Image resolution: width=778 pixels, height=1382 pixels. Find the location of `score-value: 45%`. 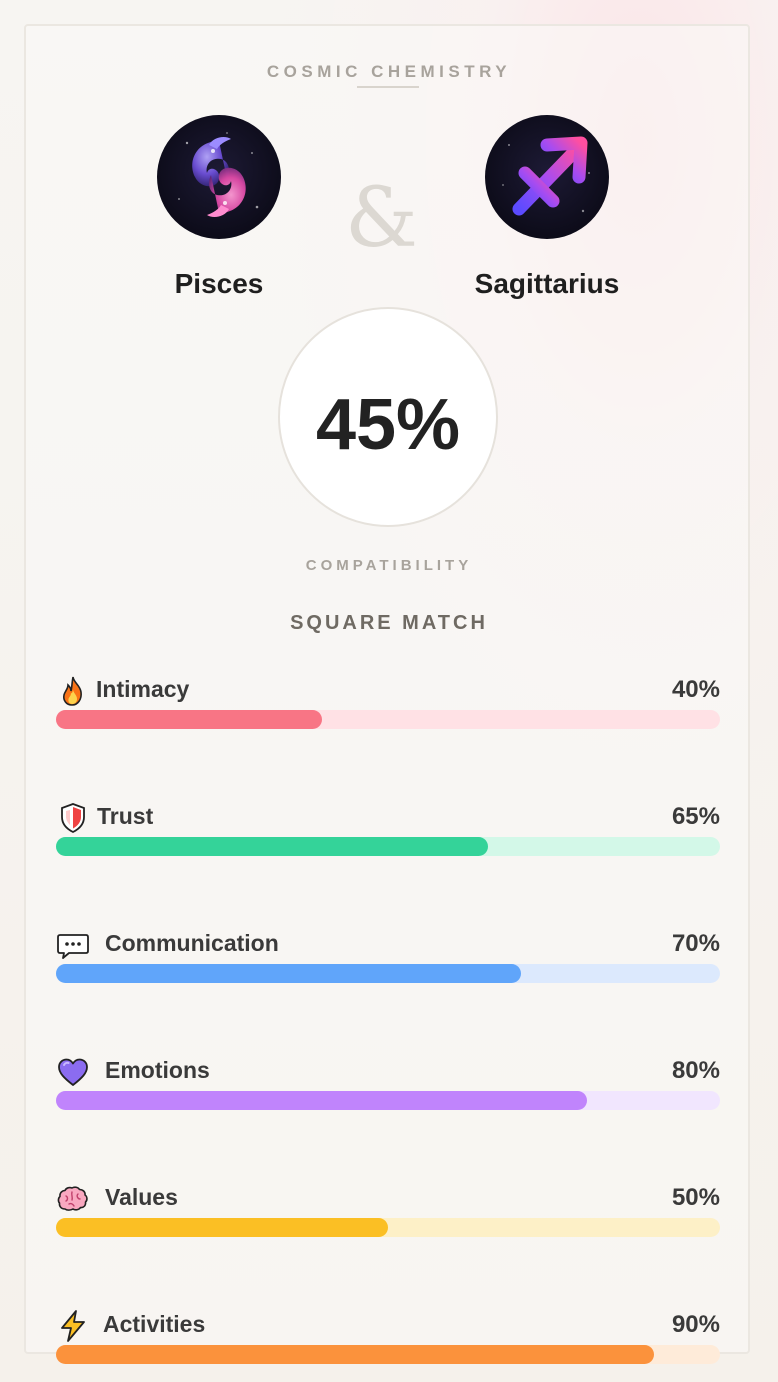

score-value: 45% is located at coordinates (388, 425).